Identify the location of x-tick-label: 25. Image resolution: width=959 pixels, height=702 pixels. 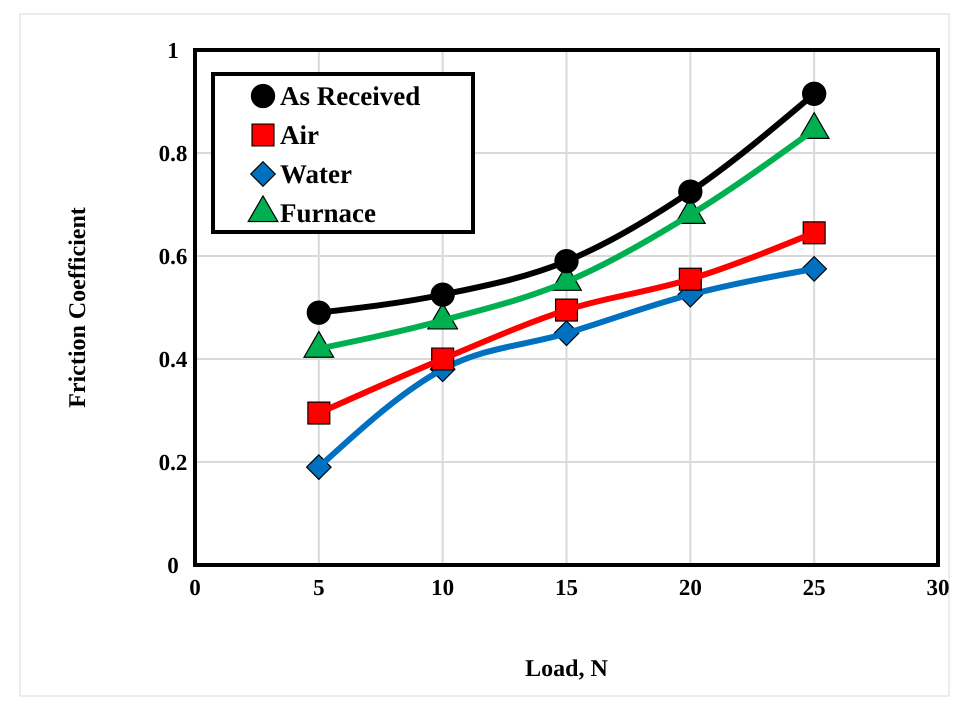
(814, 587).